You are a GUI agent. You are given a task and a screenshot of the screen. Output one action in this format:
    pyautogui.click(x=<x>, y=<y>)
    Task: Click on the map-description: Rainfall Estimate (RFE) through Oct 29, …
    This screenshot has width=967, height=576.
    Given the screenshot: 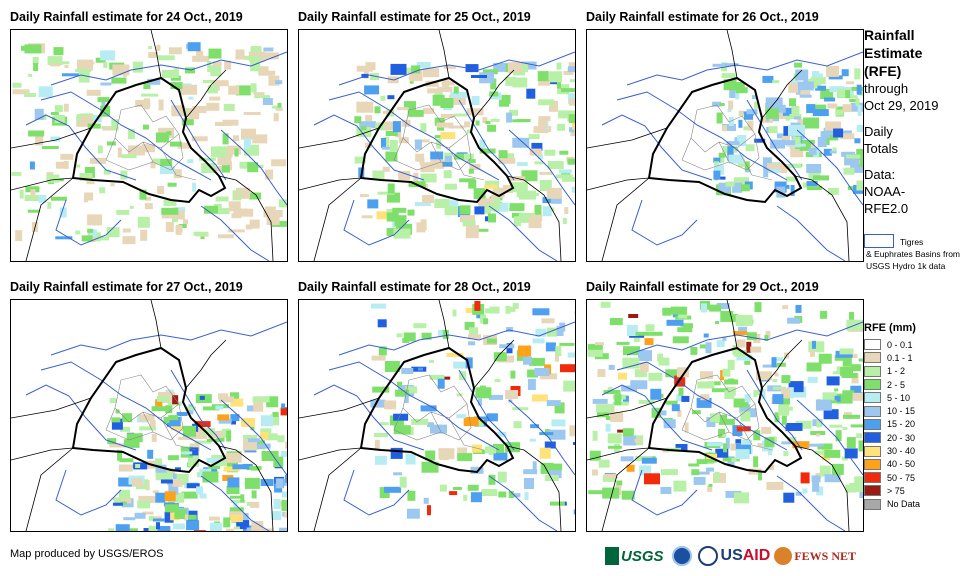 What is the action you would take?
    pyautogui.click(x=914, y=121)
    